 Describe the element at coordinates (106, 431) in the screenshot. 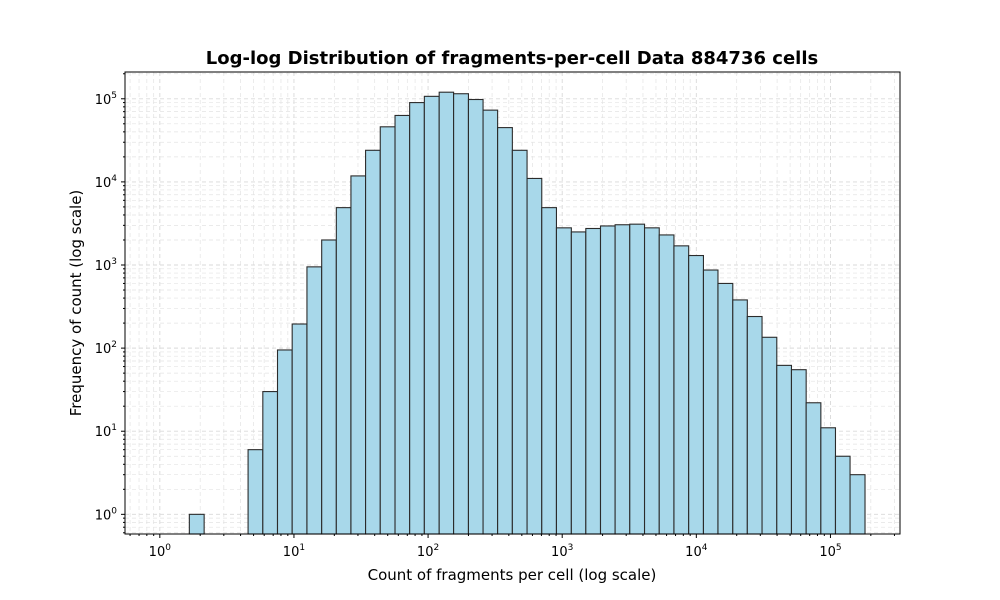

I see `y-tick-label: 10¹` at that location.